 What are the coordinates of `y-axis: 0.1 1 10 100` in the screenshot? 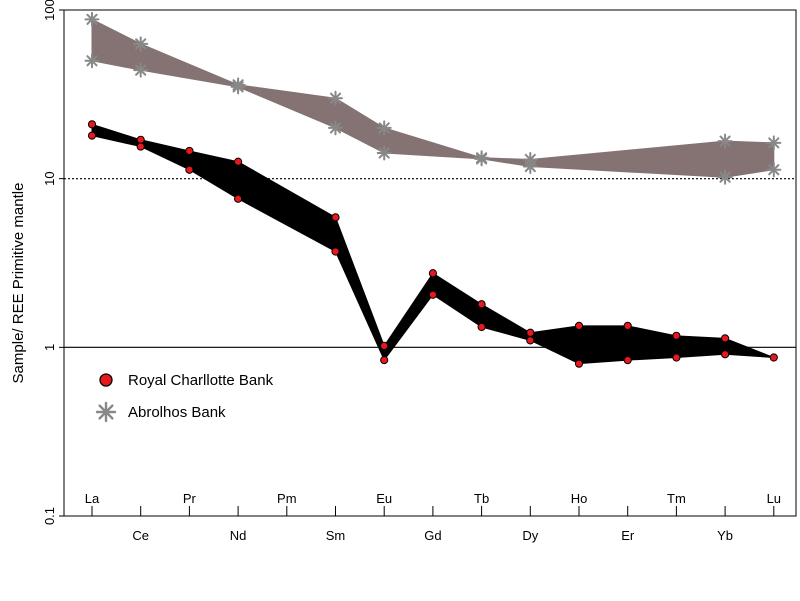 It's located at (53, 262).